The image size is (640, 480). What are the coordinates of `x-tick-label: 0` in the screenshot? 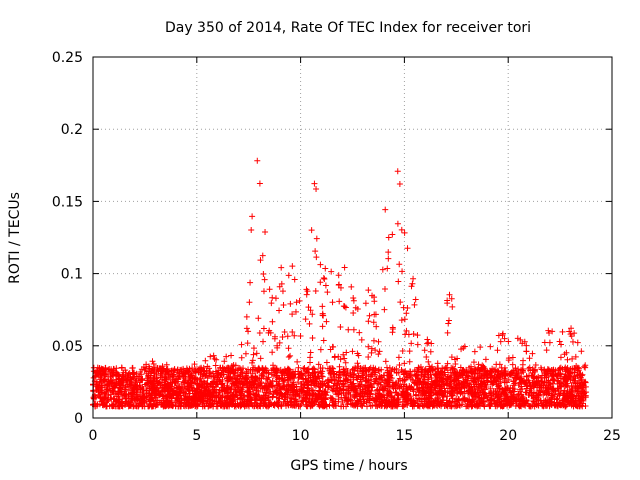 It's located at (93, 436).